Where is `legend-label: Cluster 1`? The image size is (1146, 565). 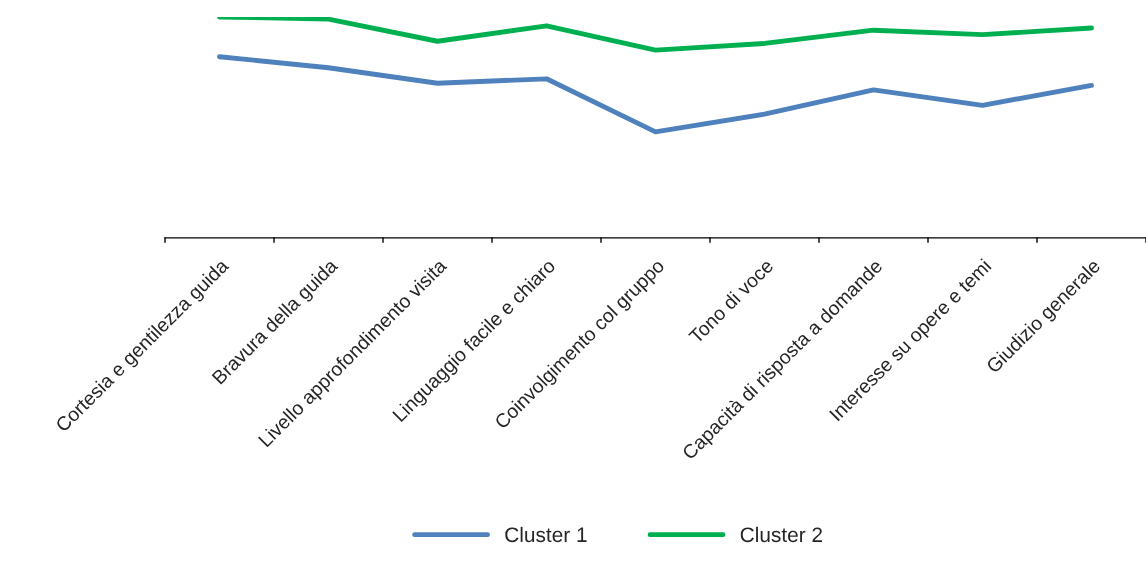
legend-label: Cluster 1 is located at coordinates (546, 534).